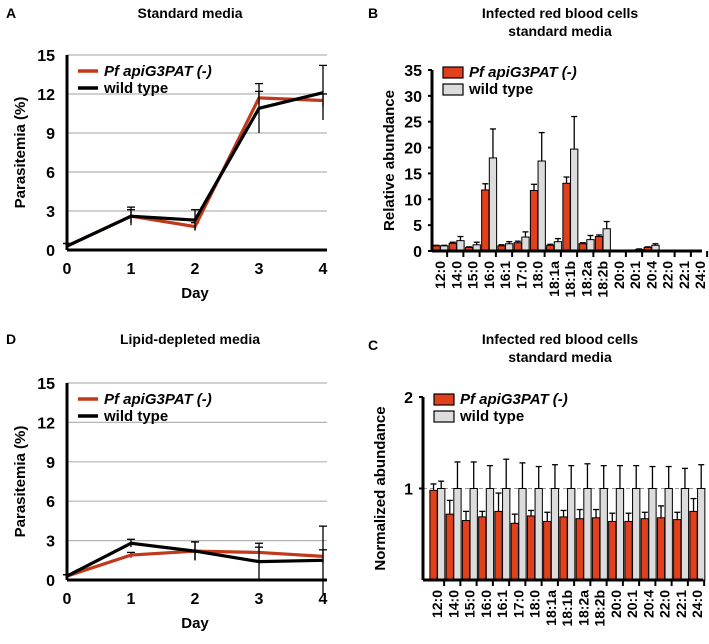 This screenshot has width=709, height=644. What do you see at coordinates (586, 279) in the screenshot?
I see `chart-b-xtick-label: 18:2a` at bounding box center [586, 279].